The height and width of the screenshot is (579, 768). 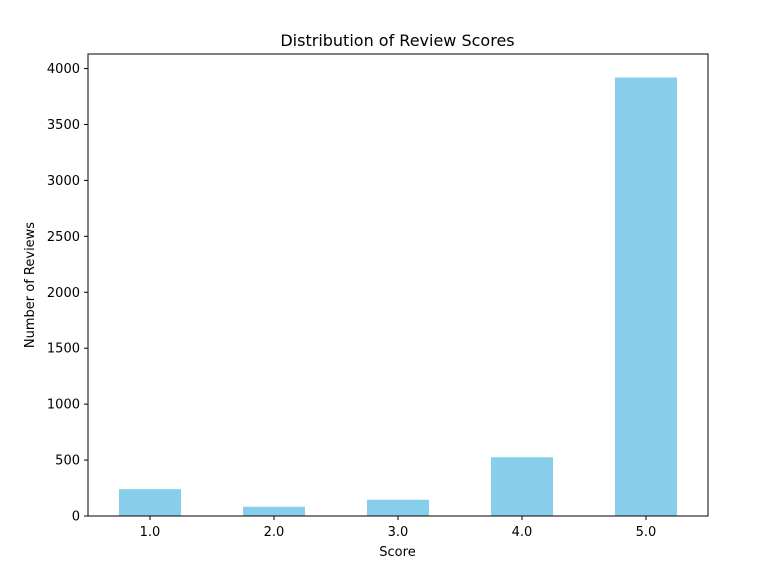 What do you see at coordinates (63, 69) in the screenshot?
I see `y-tick-label: 4000` at bounding box center [63, 69].